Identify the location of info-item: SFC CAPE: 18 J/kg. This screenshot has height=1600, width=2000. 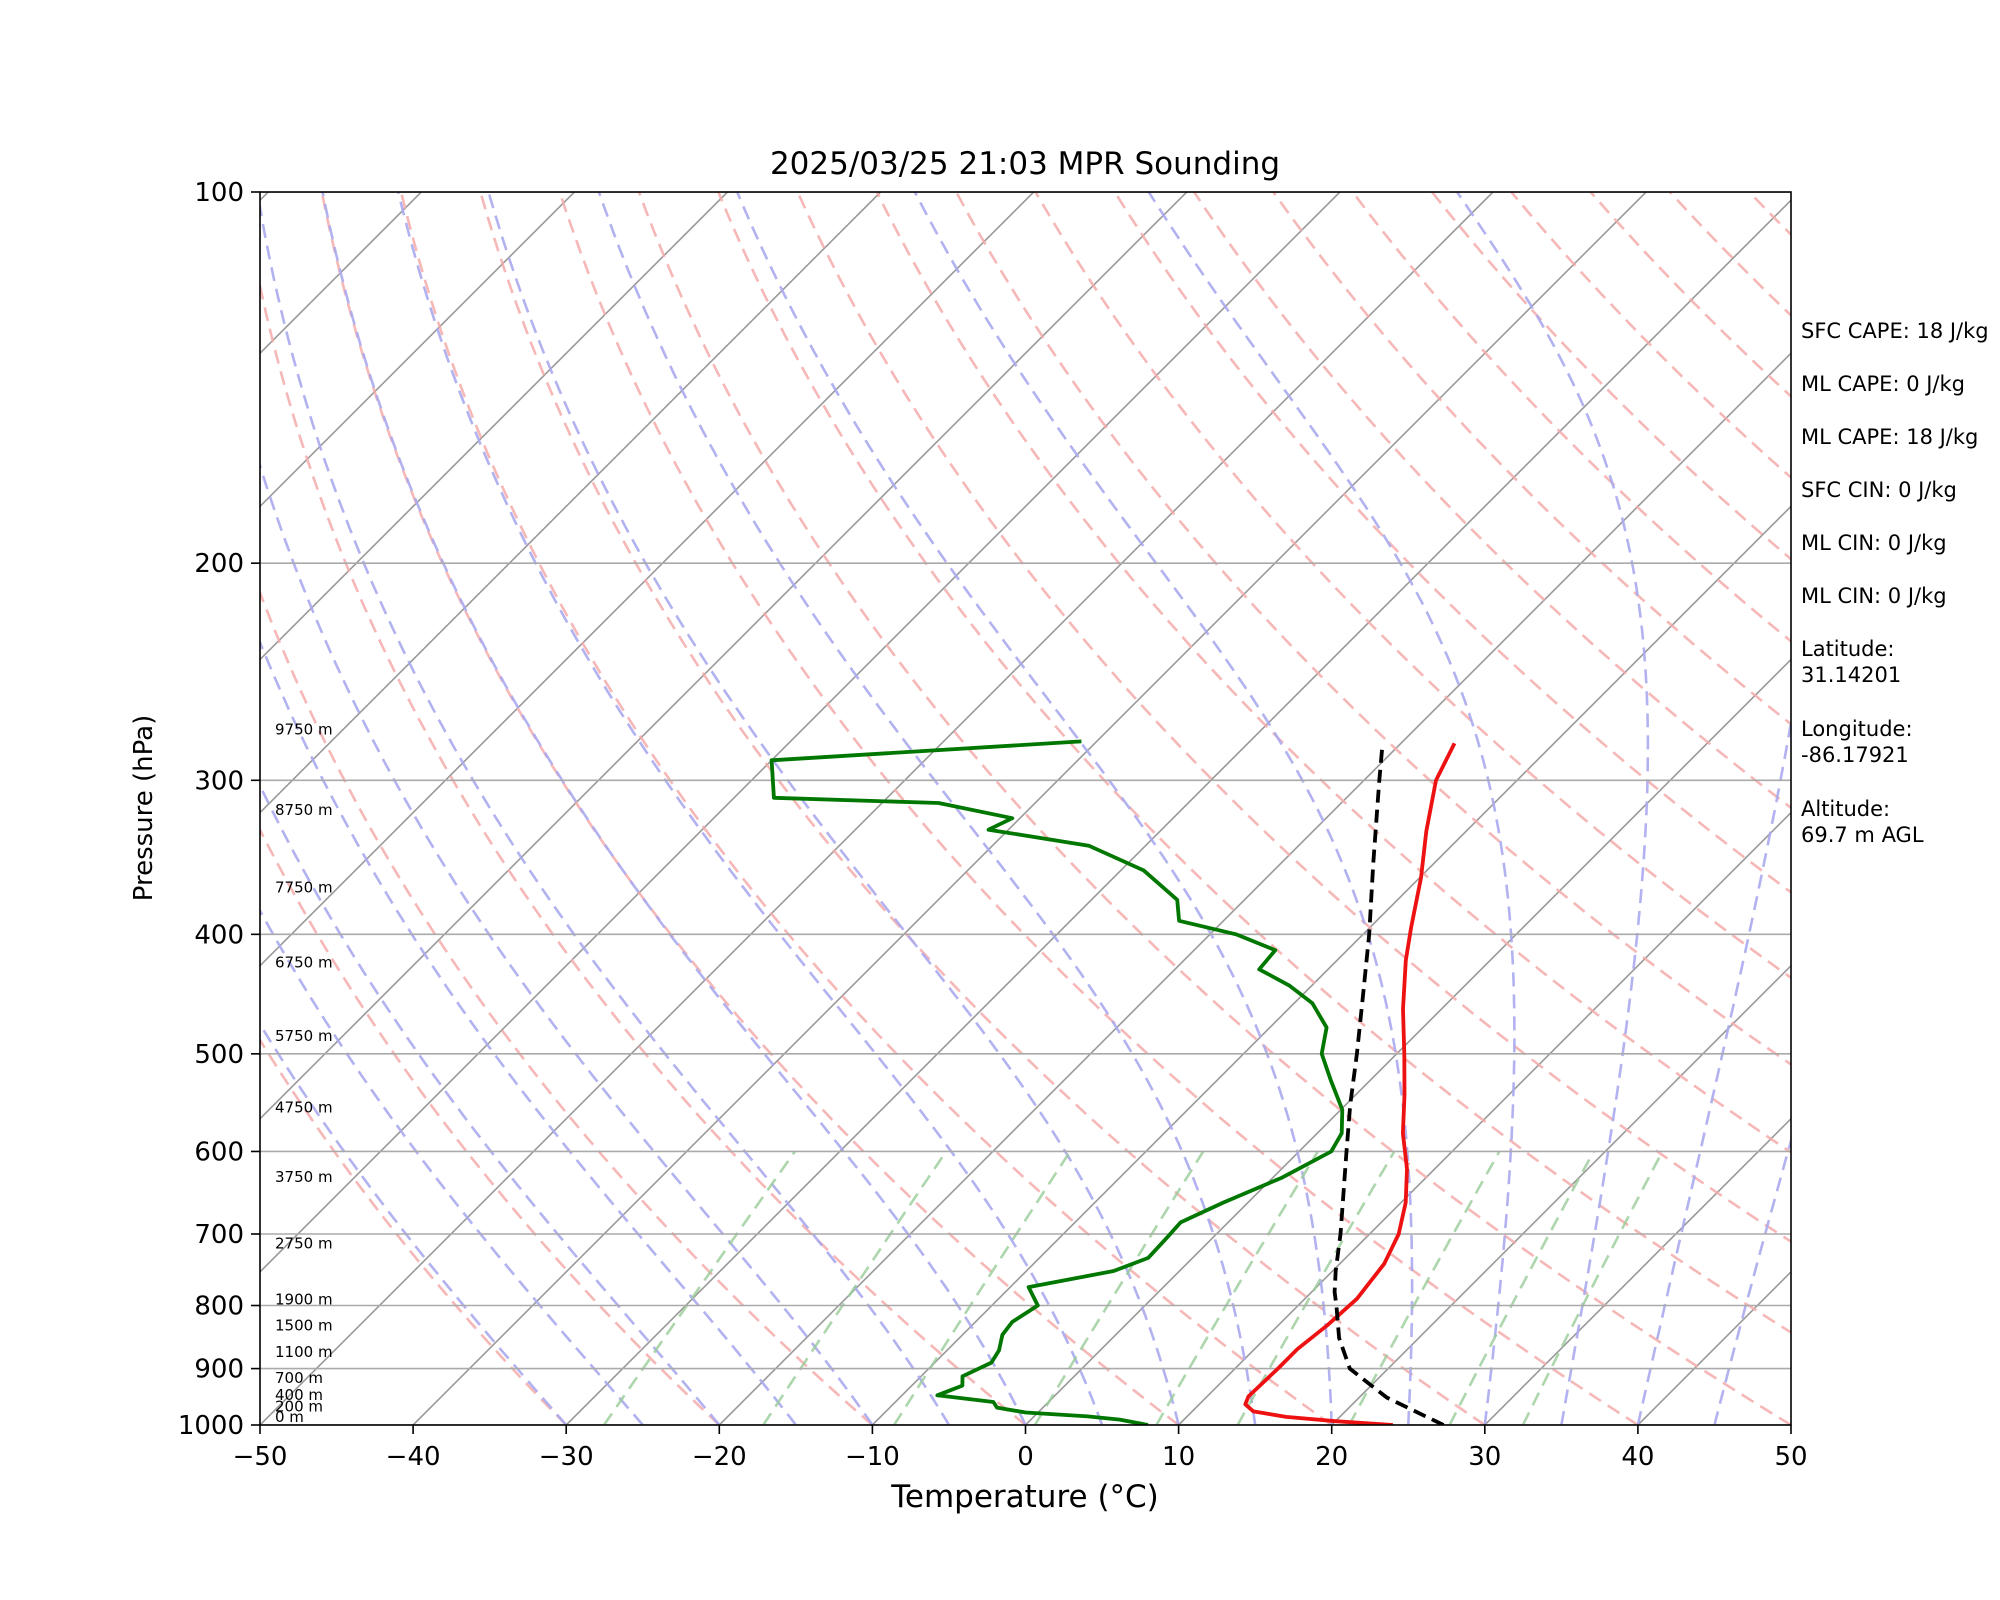
(1895, 331).